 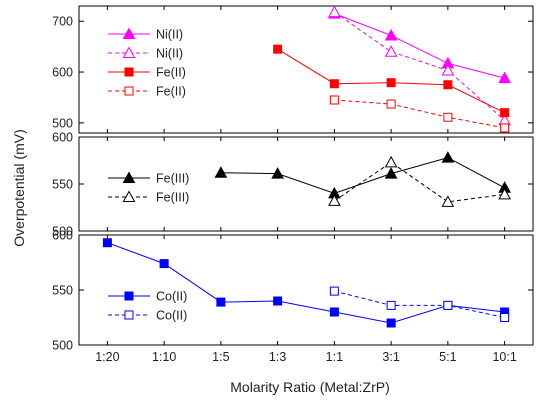 What do you see at coordinates (504, 357) in the screenshot?
I see `x-tick-label: 10:1` at bounding box center [504, 357].